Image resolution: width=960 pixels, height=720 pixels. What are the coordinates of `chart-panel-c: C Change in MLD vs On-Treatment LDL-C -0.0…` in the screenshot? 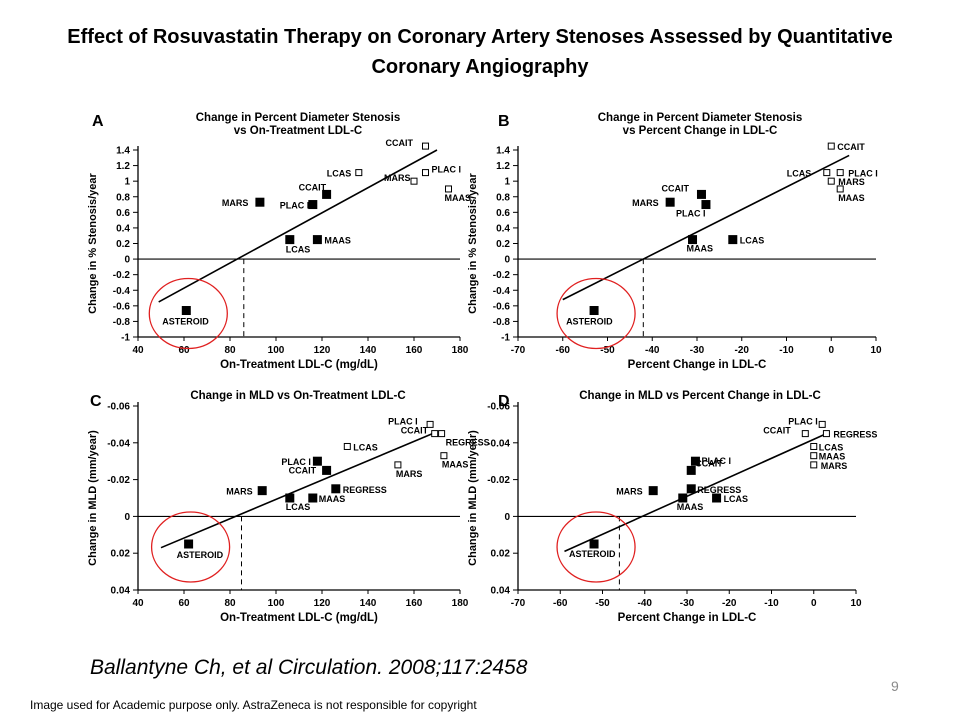 It's located at (288, 507).